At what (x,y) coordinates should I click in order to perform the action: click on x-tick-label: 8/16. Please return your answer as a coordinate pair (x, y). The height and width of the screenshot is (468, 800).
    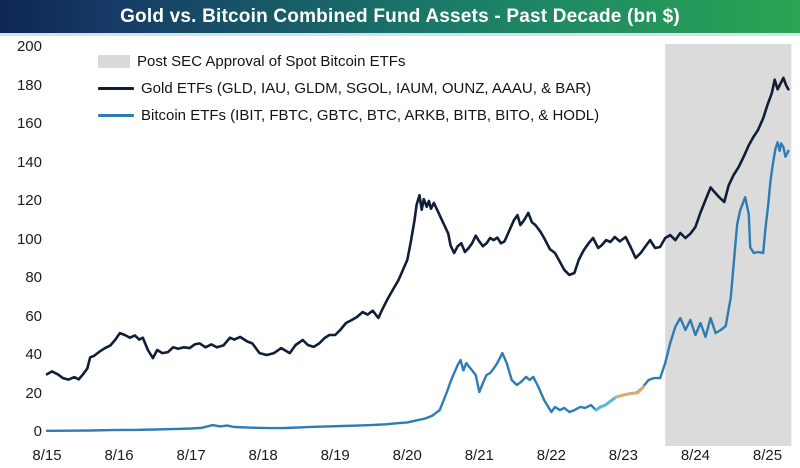
    Looking at the image, I should click on (119, 455).